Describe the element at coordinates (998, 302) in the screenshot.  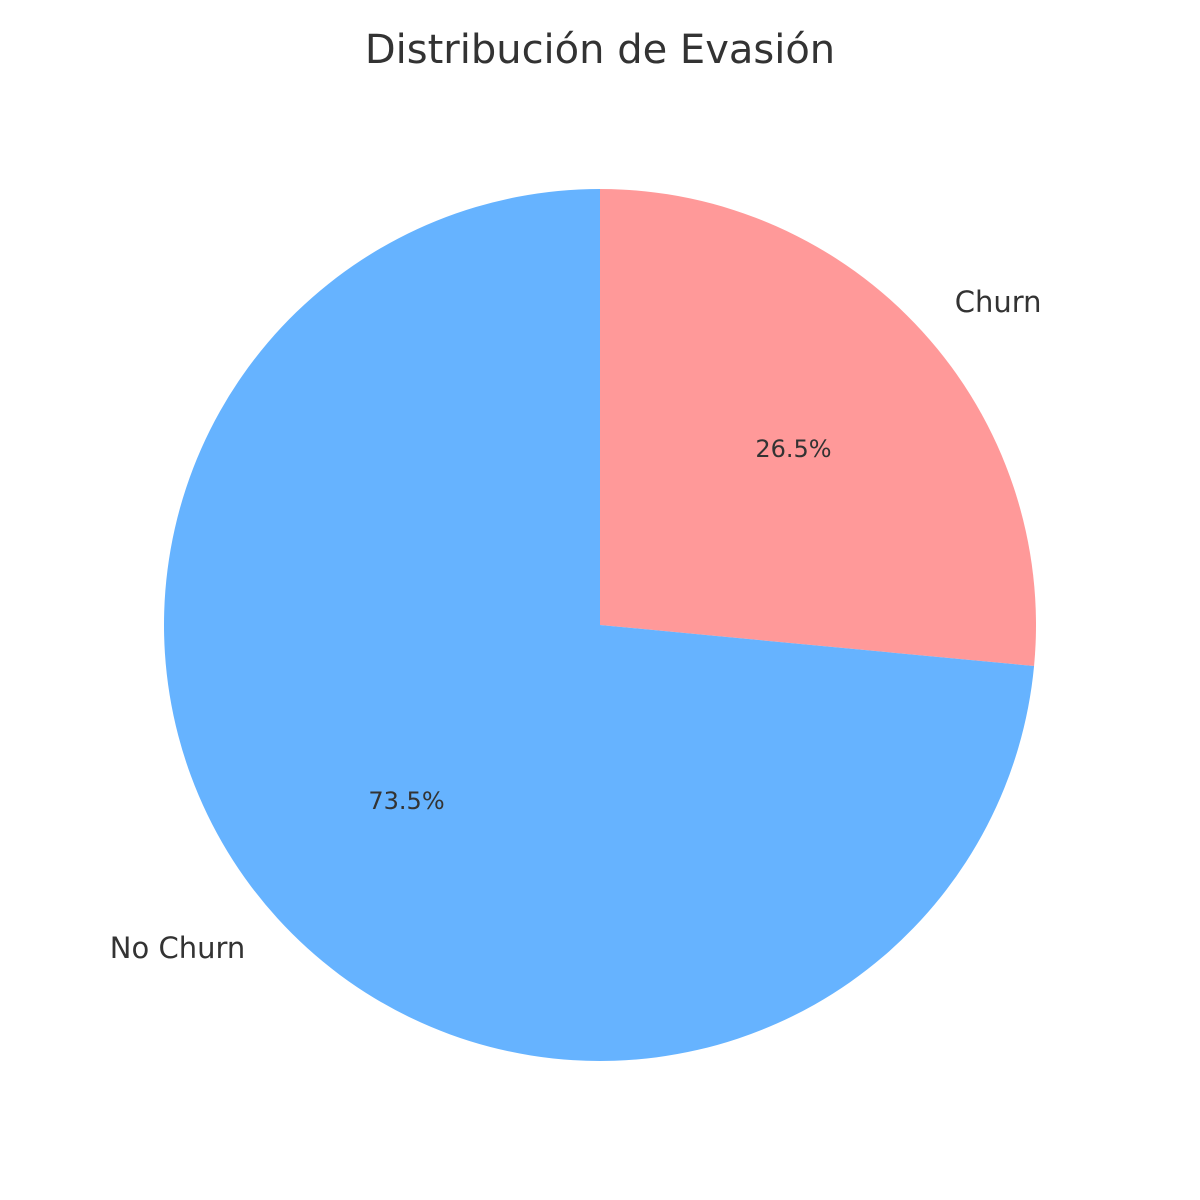
I see `slice-category-label: Churn` at that location.